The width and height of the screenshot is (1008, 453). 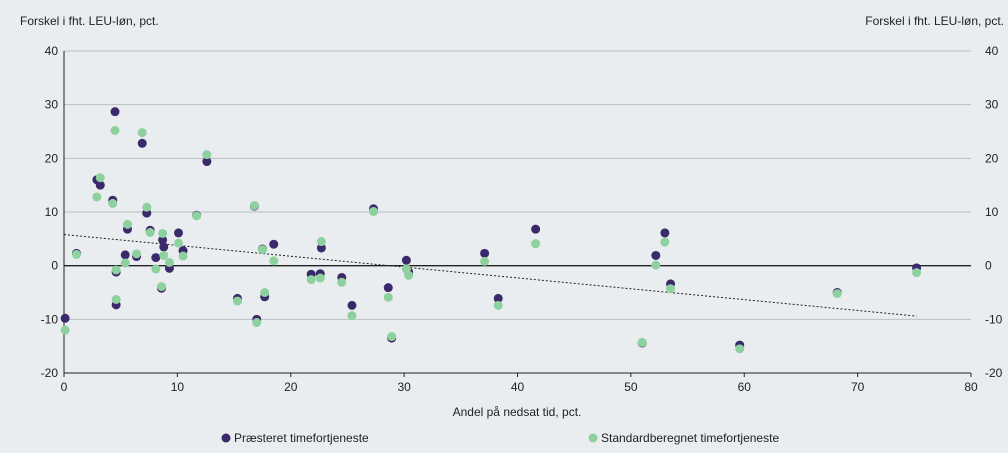 What do you see at coordinates (992, 105) in the screenshot?
I see `y-tick-label-right: 30` at bounding box center [992, 105].